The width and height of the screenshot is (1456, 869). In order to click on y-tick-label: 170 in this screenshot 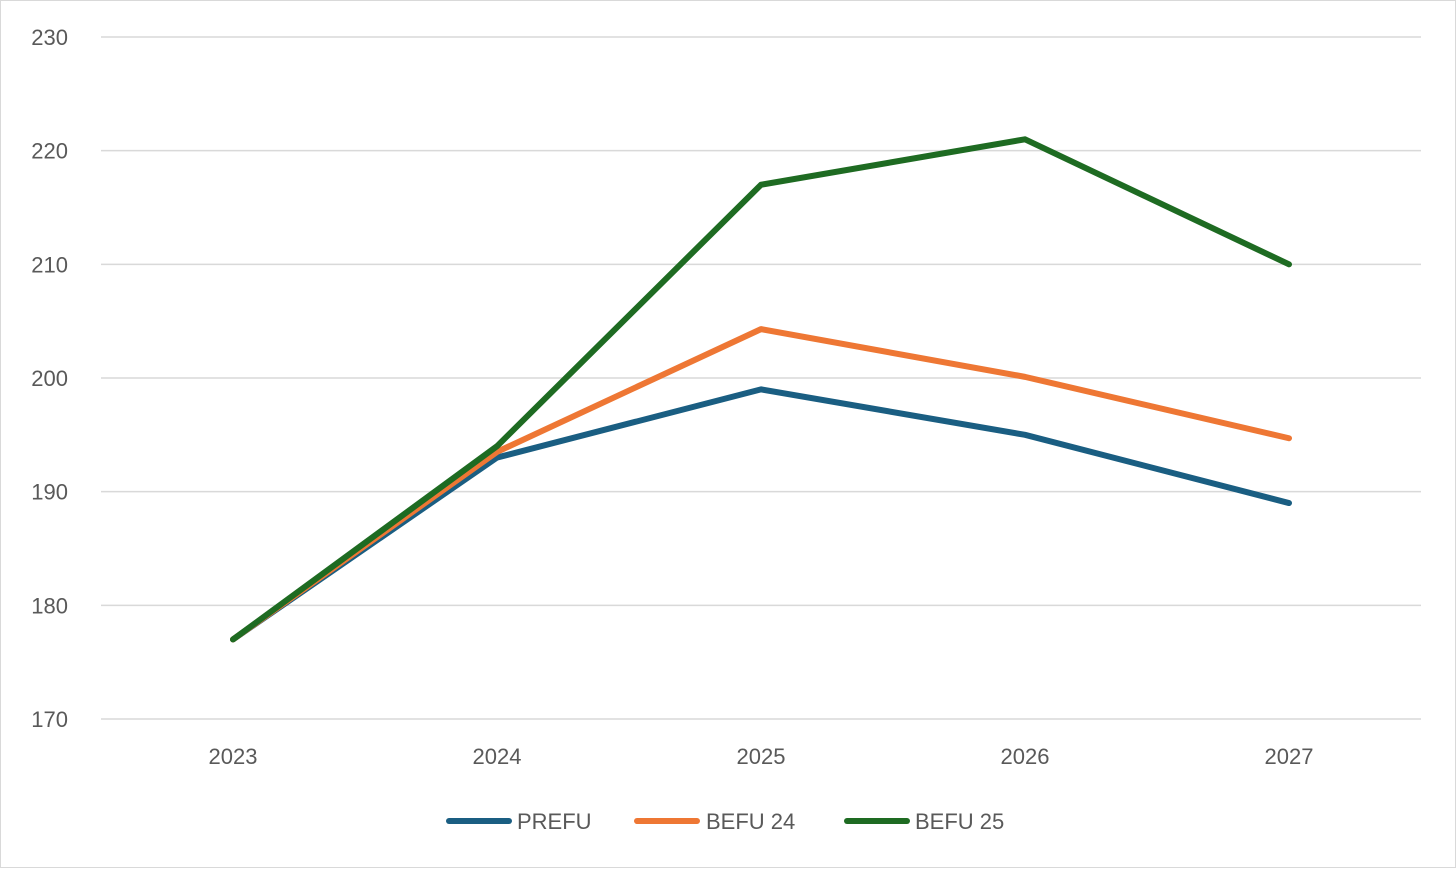, I will do `click(49, 719)`.